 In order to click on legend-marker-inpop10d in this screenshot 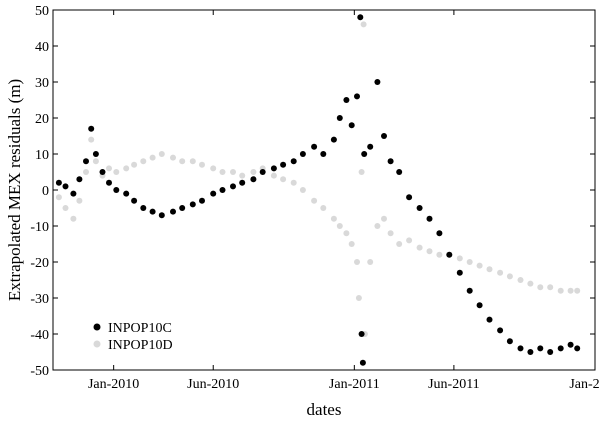, I will do `click(97, 344)`.